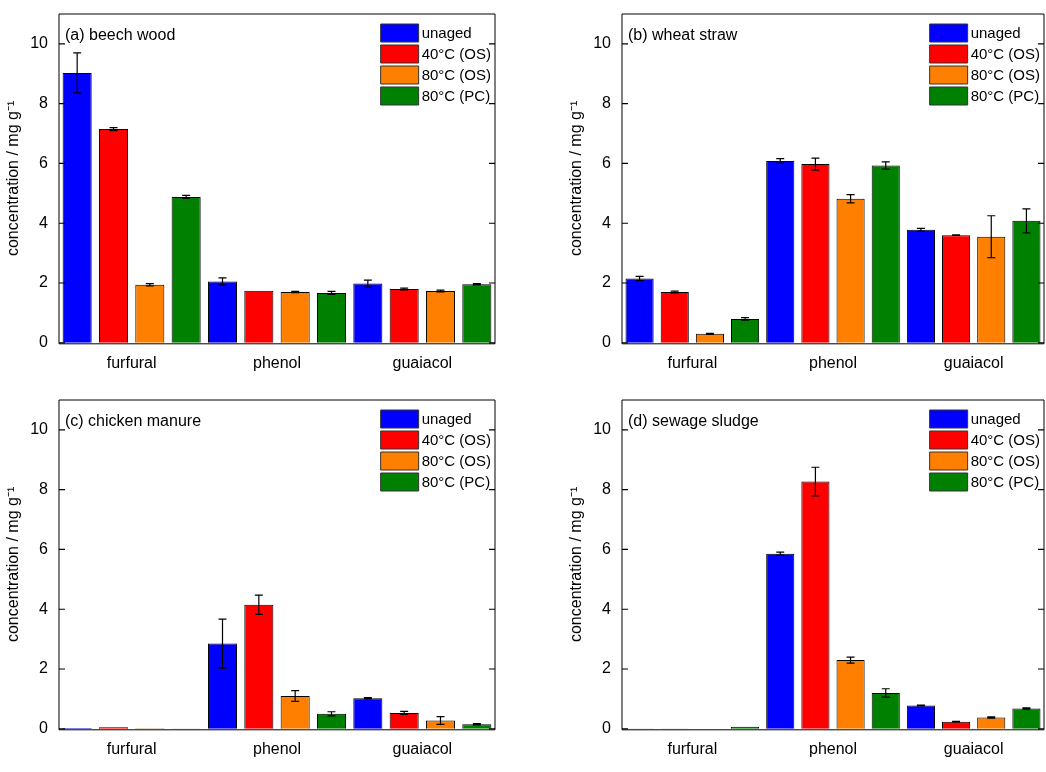 The height and width of the screenshot is (772, 1046). What do you see at coordinates (683, 35) in the screenshot?
I see `text: (b) wheat straw` at bounding box center [683, 35].